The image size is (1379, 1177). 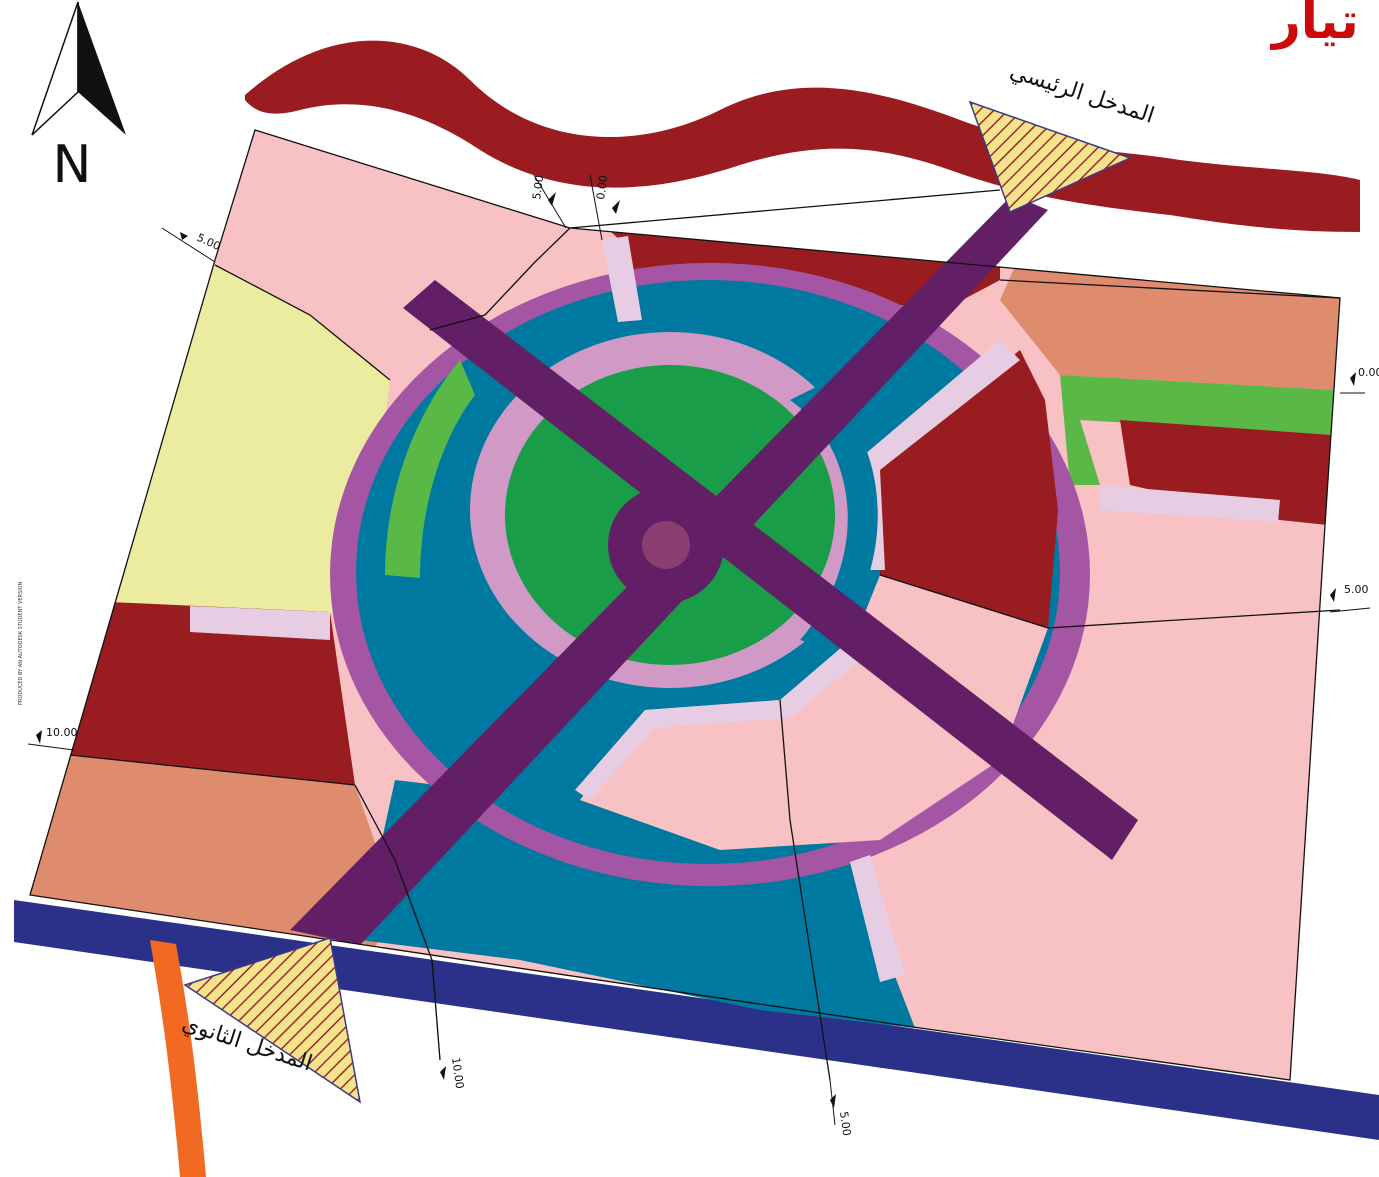 I want to click on main-entrance-marker, so click(x=1050, y=157).